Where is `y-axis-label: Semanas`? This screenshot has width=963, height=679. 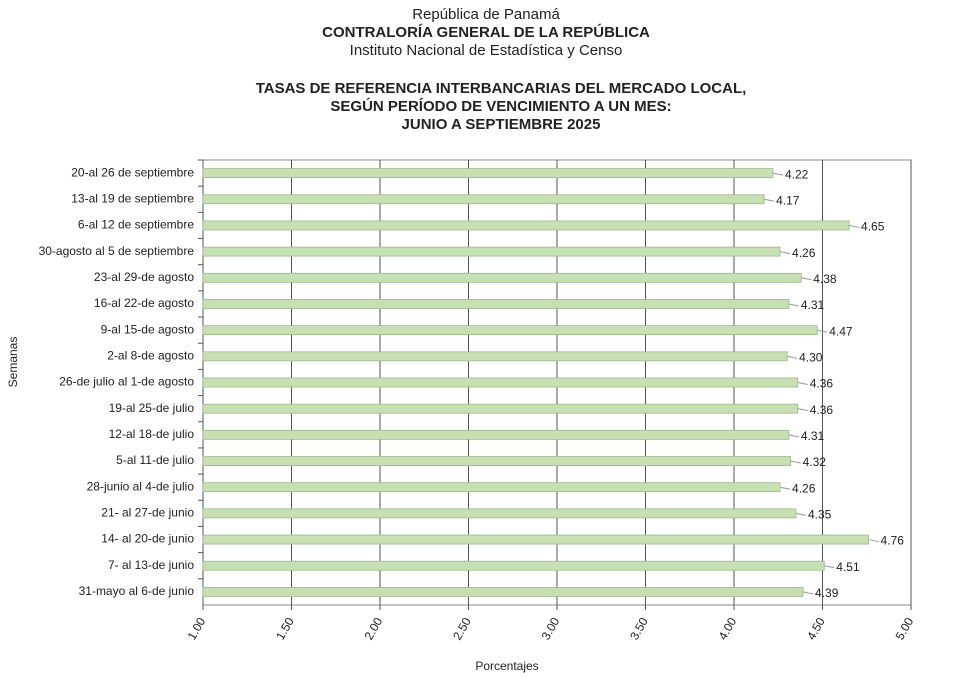
y-axis-label: Semanas is located at coordinates (13, 362).